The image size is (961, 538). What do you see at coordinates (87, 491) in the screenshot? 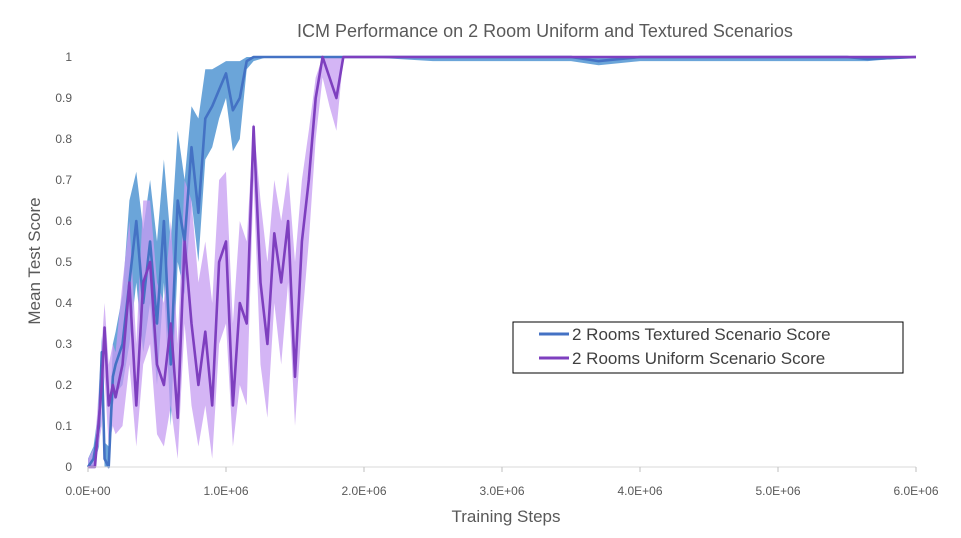
I see `x-tick-label: 0.0E+00` at bounding box center [87, 491].